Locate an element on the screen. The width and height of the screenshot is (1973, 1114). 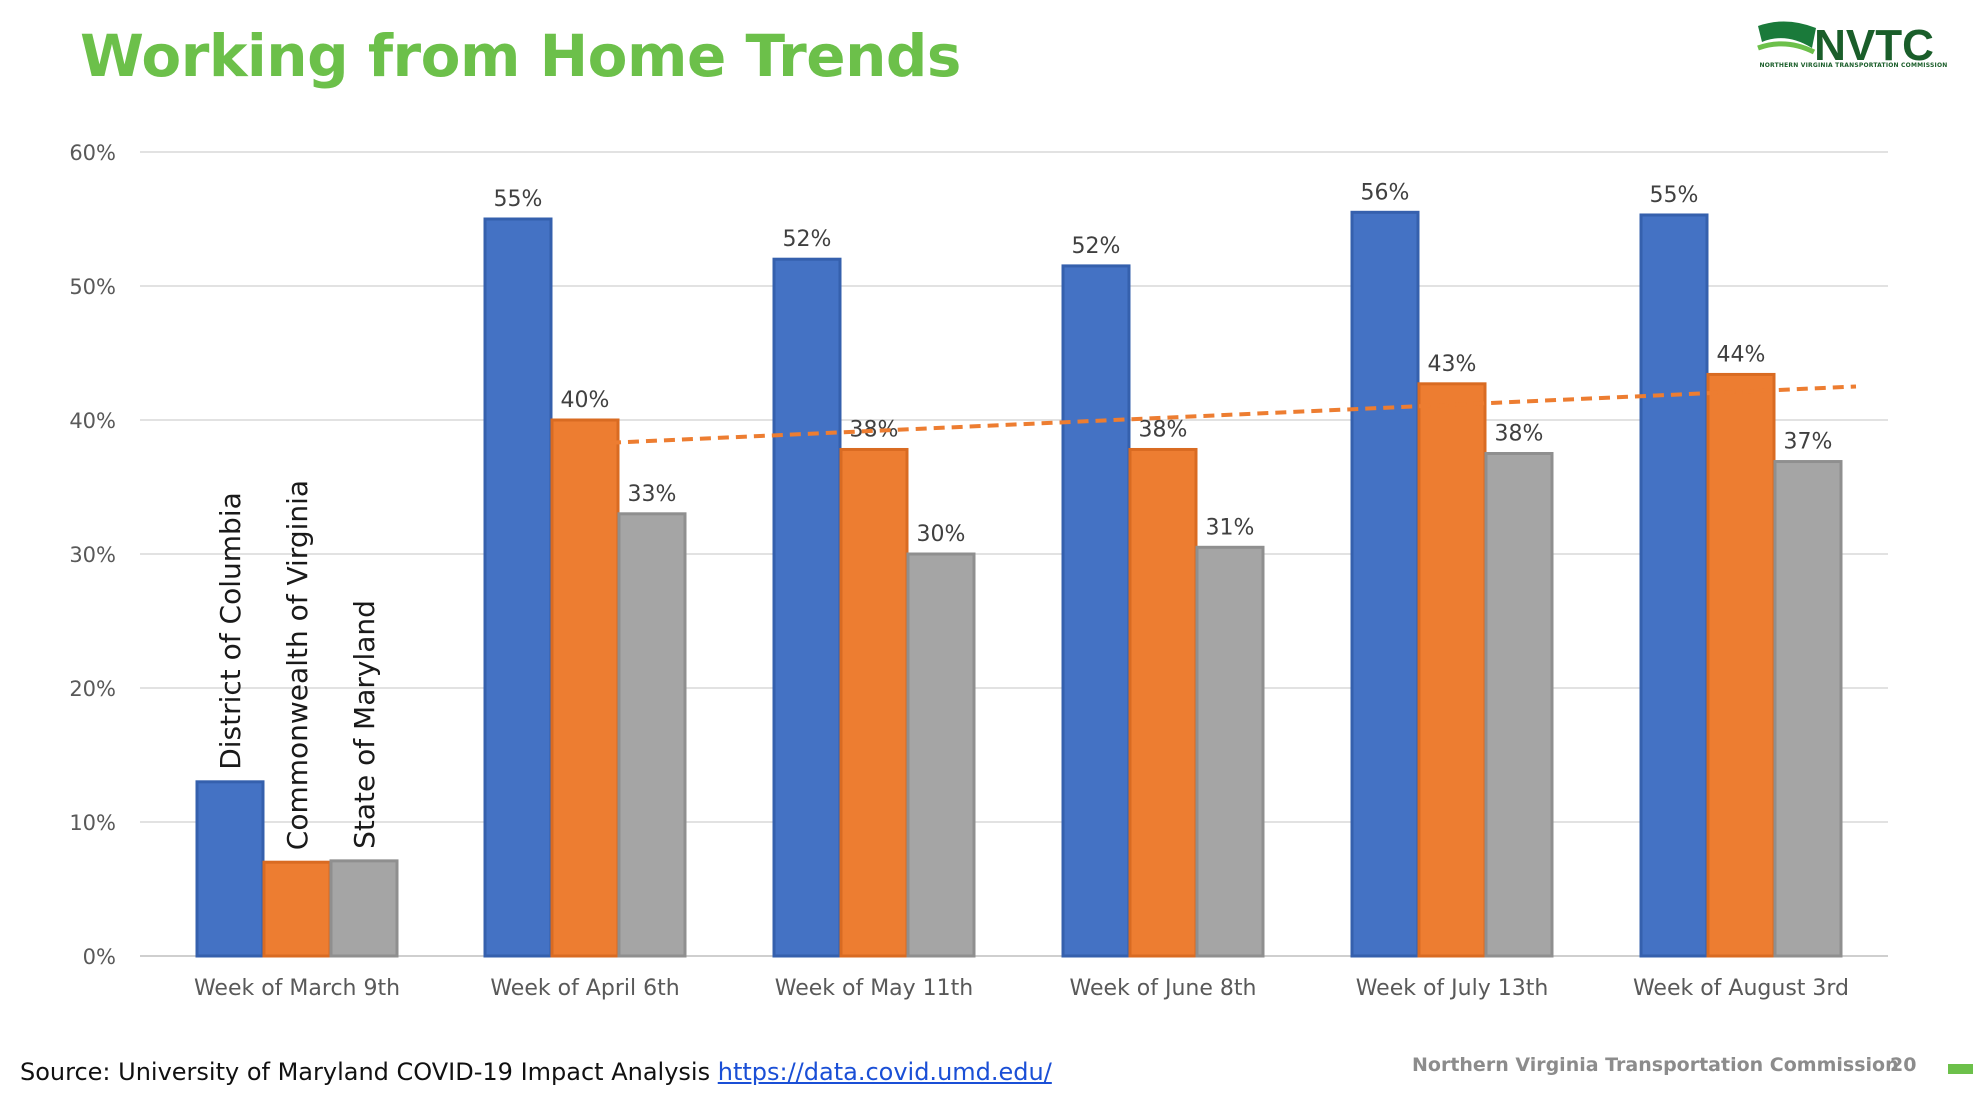
x-tick-label: Week of April 6th is located at coordinates (584, 988).